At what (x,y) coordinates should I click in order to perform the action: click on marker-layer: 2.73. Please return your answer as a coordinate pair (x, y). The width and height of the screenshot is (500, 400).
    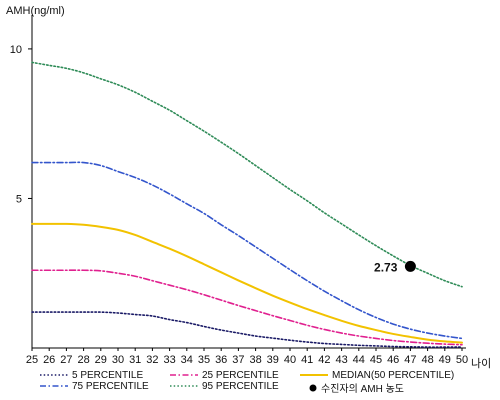
    Looking at the image, I should click on (395, 267).